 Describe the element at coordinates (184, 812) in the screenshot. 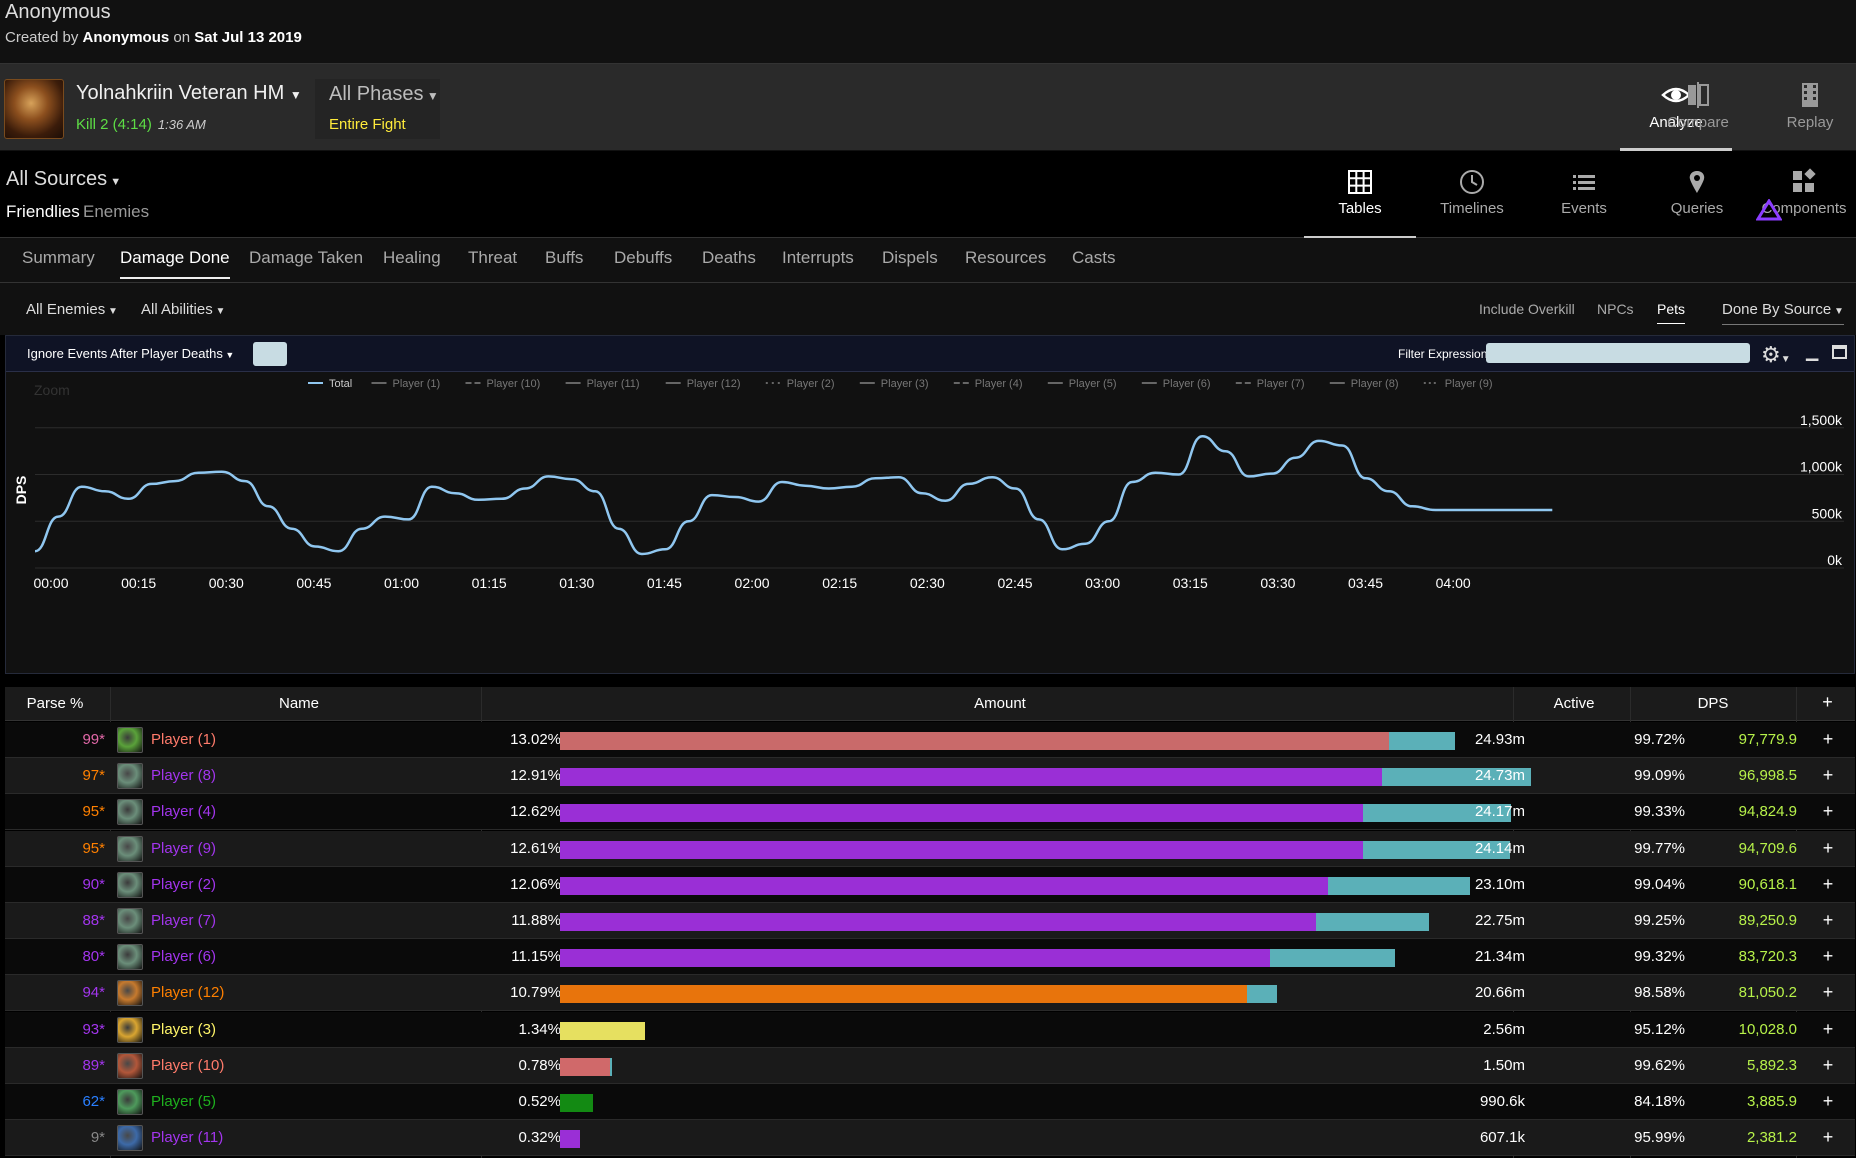

I see `player-name: Player (4)` at that location.